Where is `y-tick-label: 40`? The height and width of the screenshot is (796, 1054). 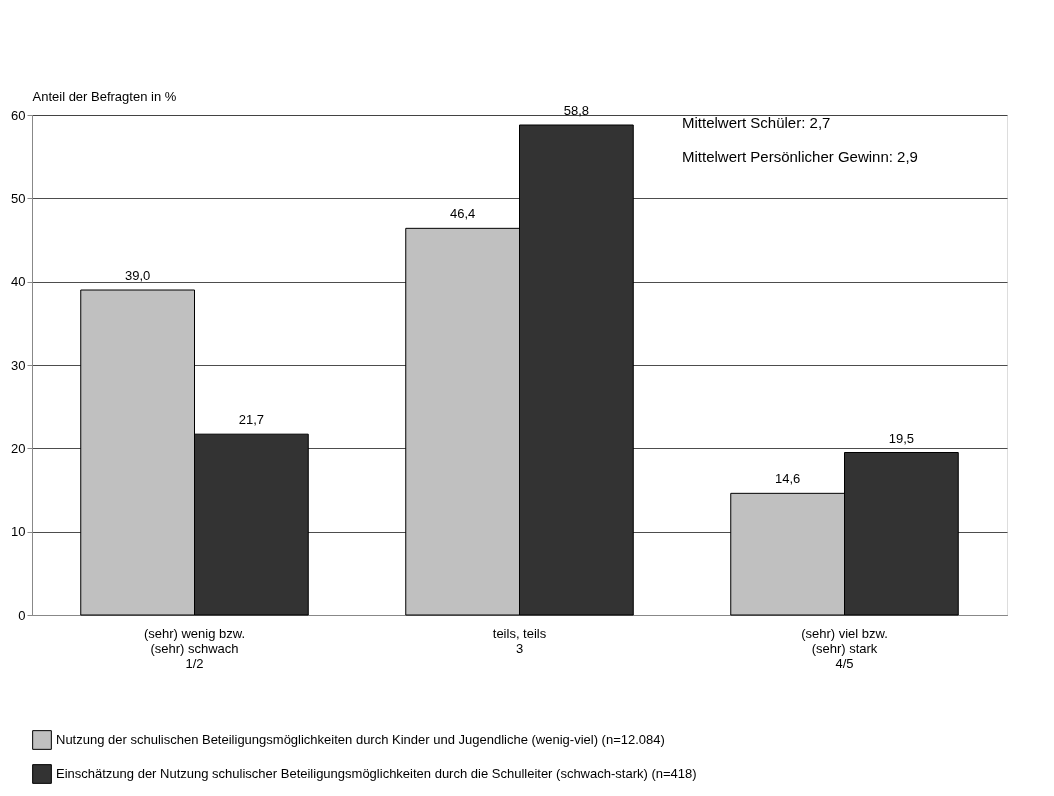
y-tick-label: 40 is located at coordinates (18, 282).